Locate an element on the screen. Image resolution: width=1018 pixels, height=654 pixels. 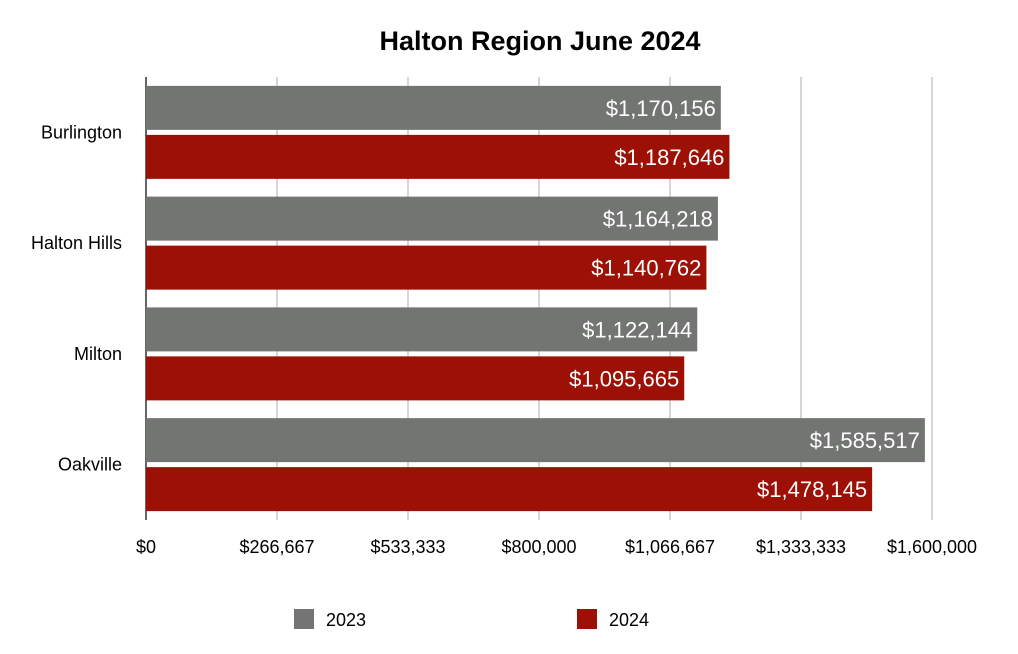
data-label: $1,122,144 is located at coordinates (637, 329).